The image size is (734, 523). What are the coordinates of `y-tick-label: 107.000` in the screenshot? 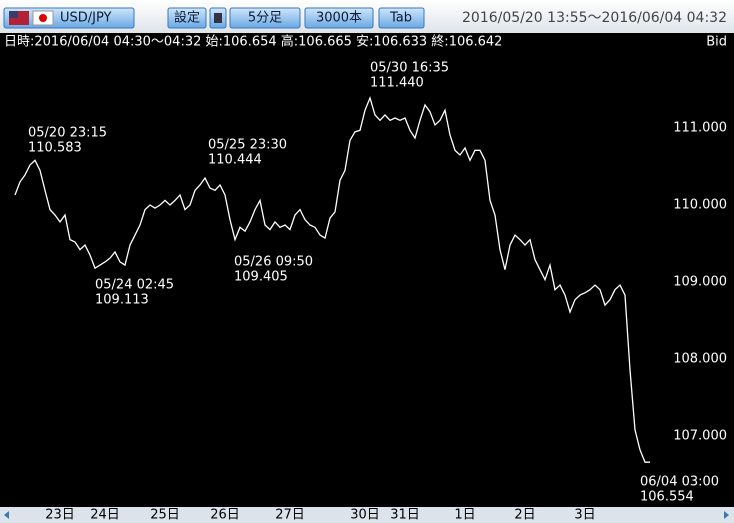 It's located at (700, 436).